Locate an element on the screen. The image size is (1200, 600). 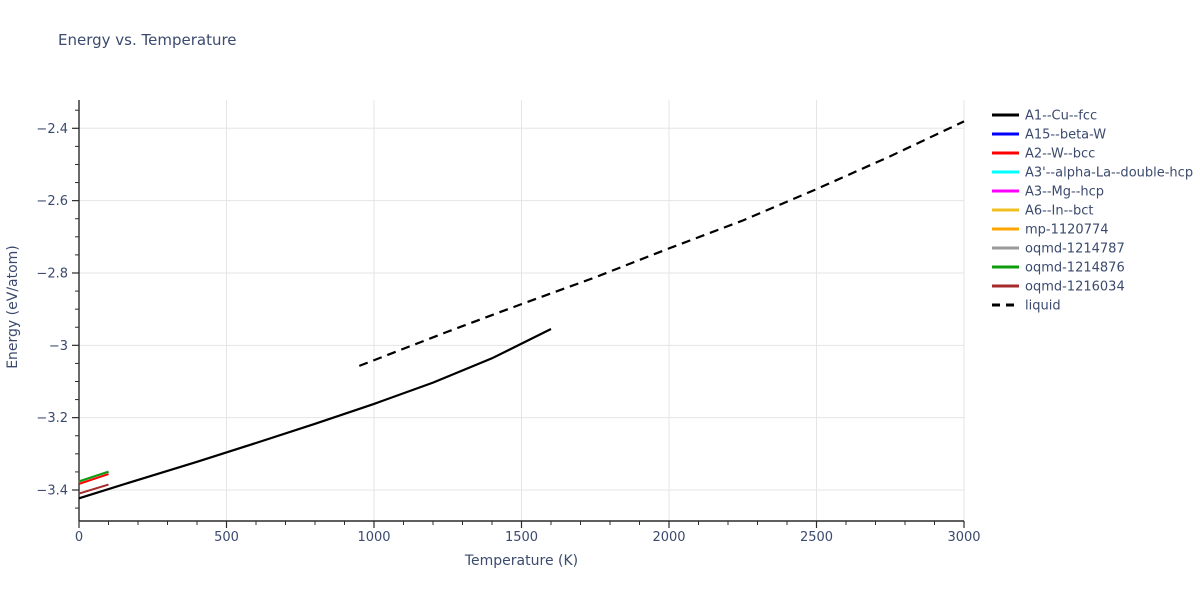
legend-label: mp-1120774 is located at coordinates (1067, 230).